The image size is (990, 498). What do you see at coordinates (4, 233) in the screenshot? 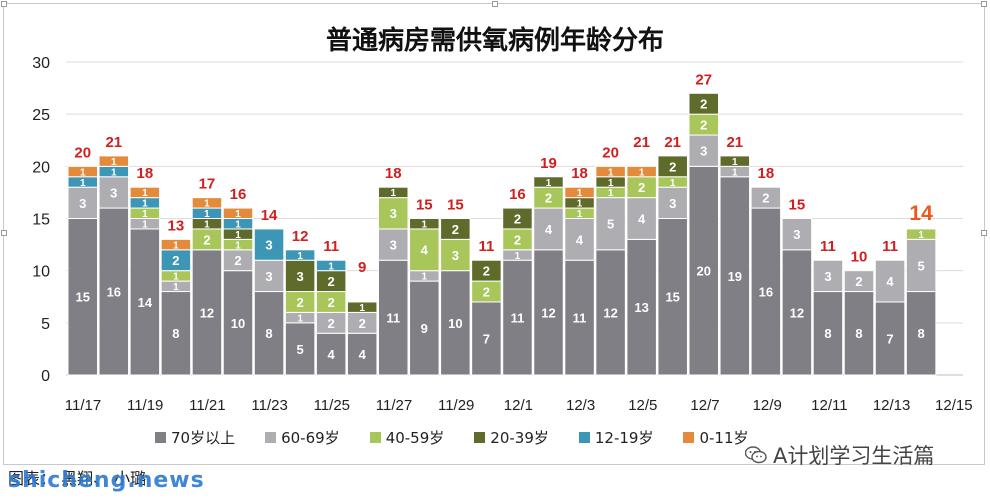
I see `resize-handle-left` at bounding box center [4, 233].